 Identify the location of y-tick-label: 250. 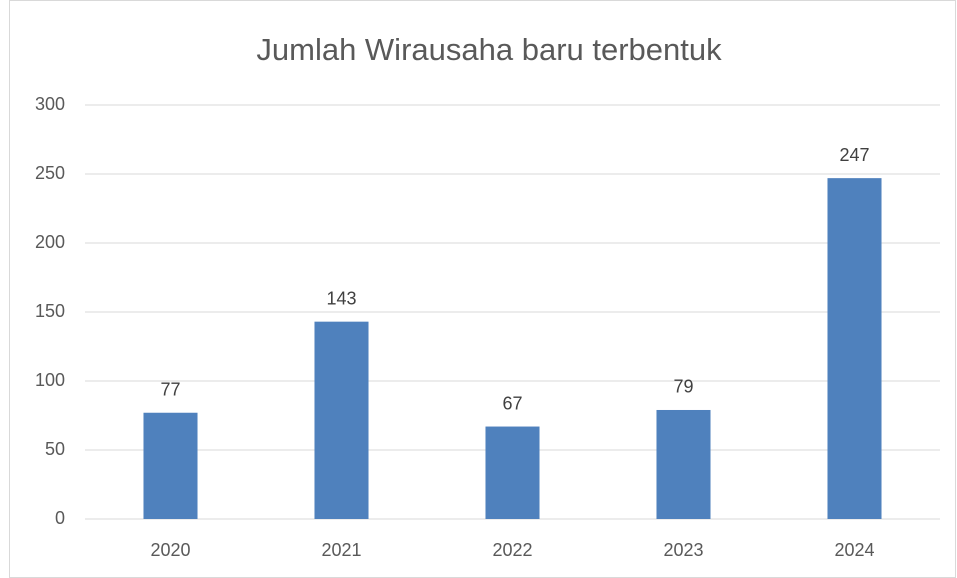
(50, 173).